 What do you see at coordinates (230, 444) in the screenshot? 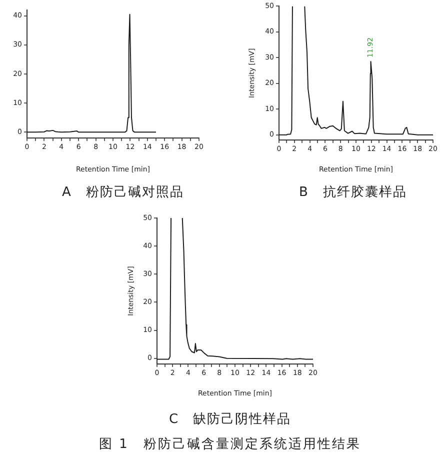
I see `caption: 图 1 粉防己碱含量测定系统适用性结果` at bounding box center [230, 444].